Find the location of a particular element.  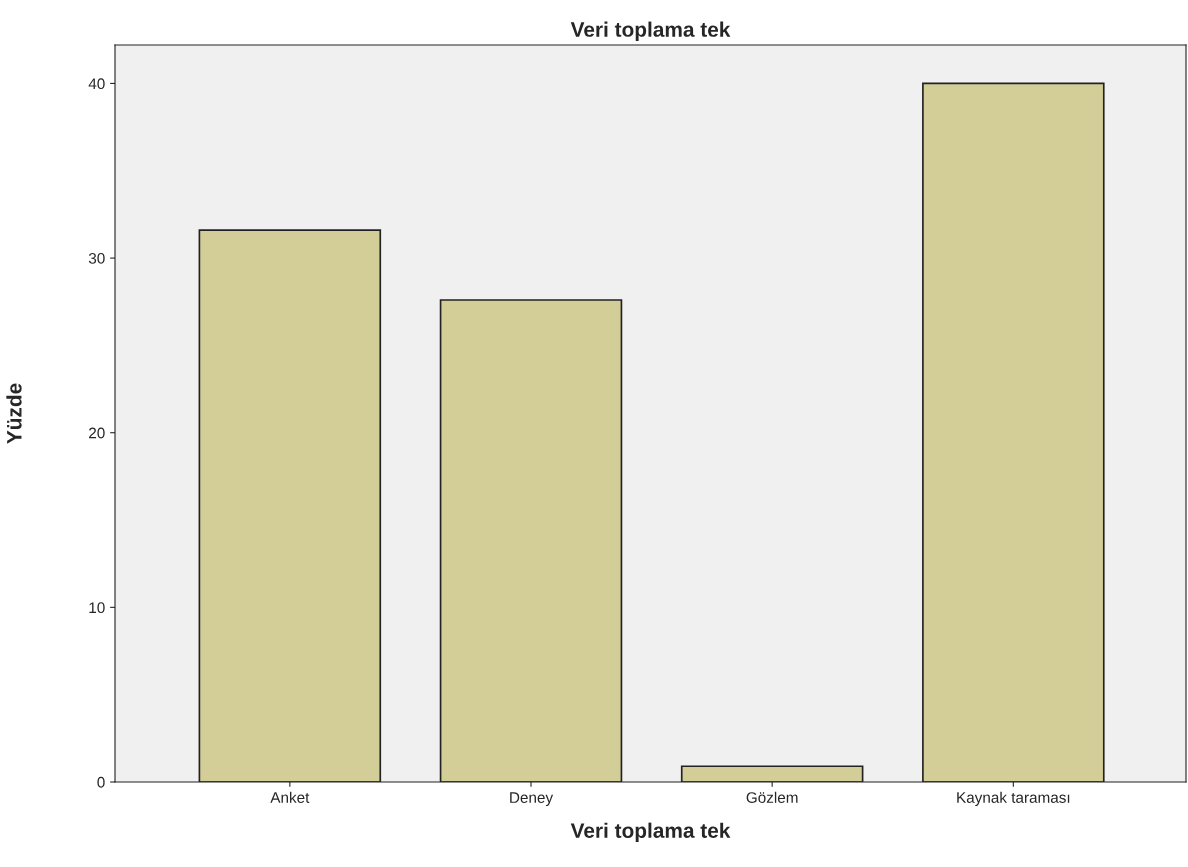

y-axis-title: Yüzde is located at coordinates (14, 413).